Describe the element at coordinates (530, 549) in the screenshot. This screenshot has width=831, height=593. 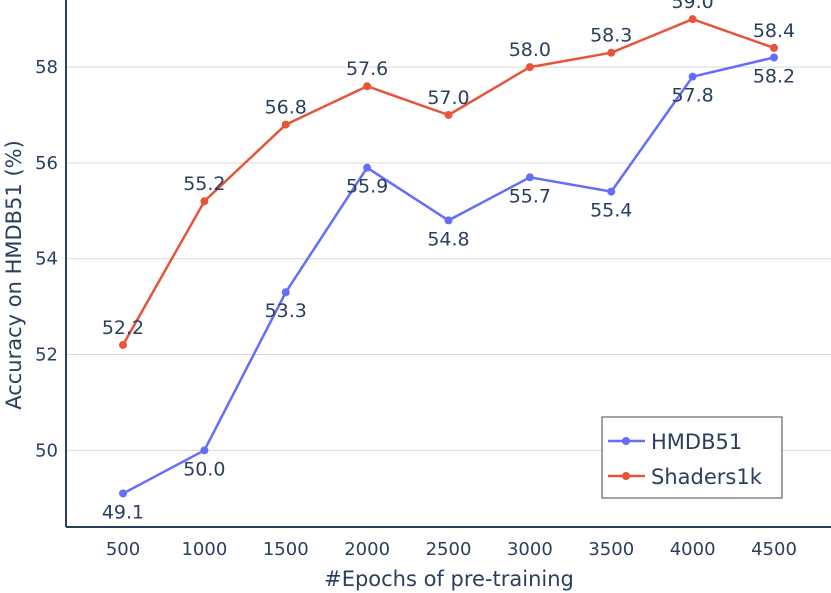
I see `x-tick-label: 3000` at that location.